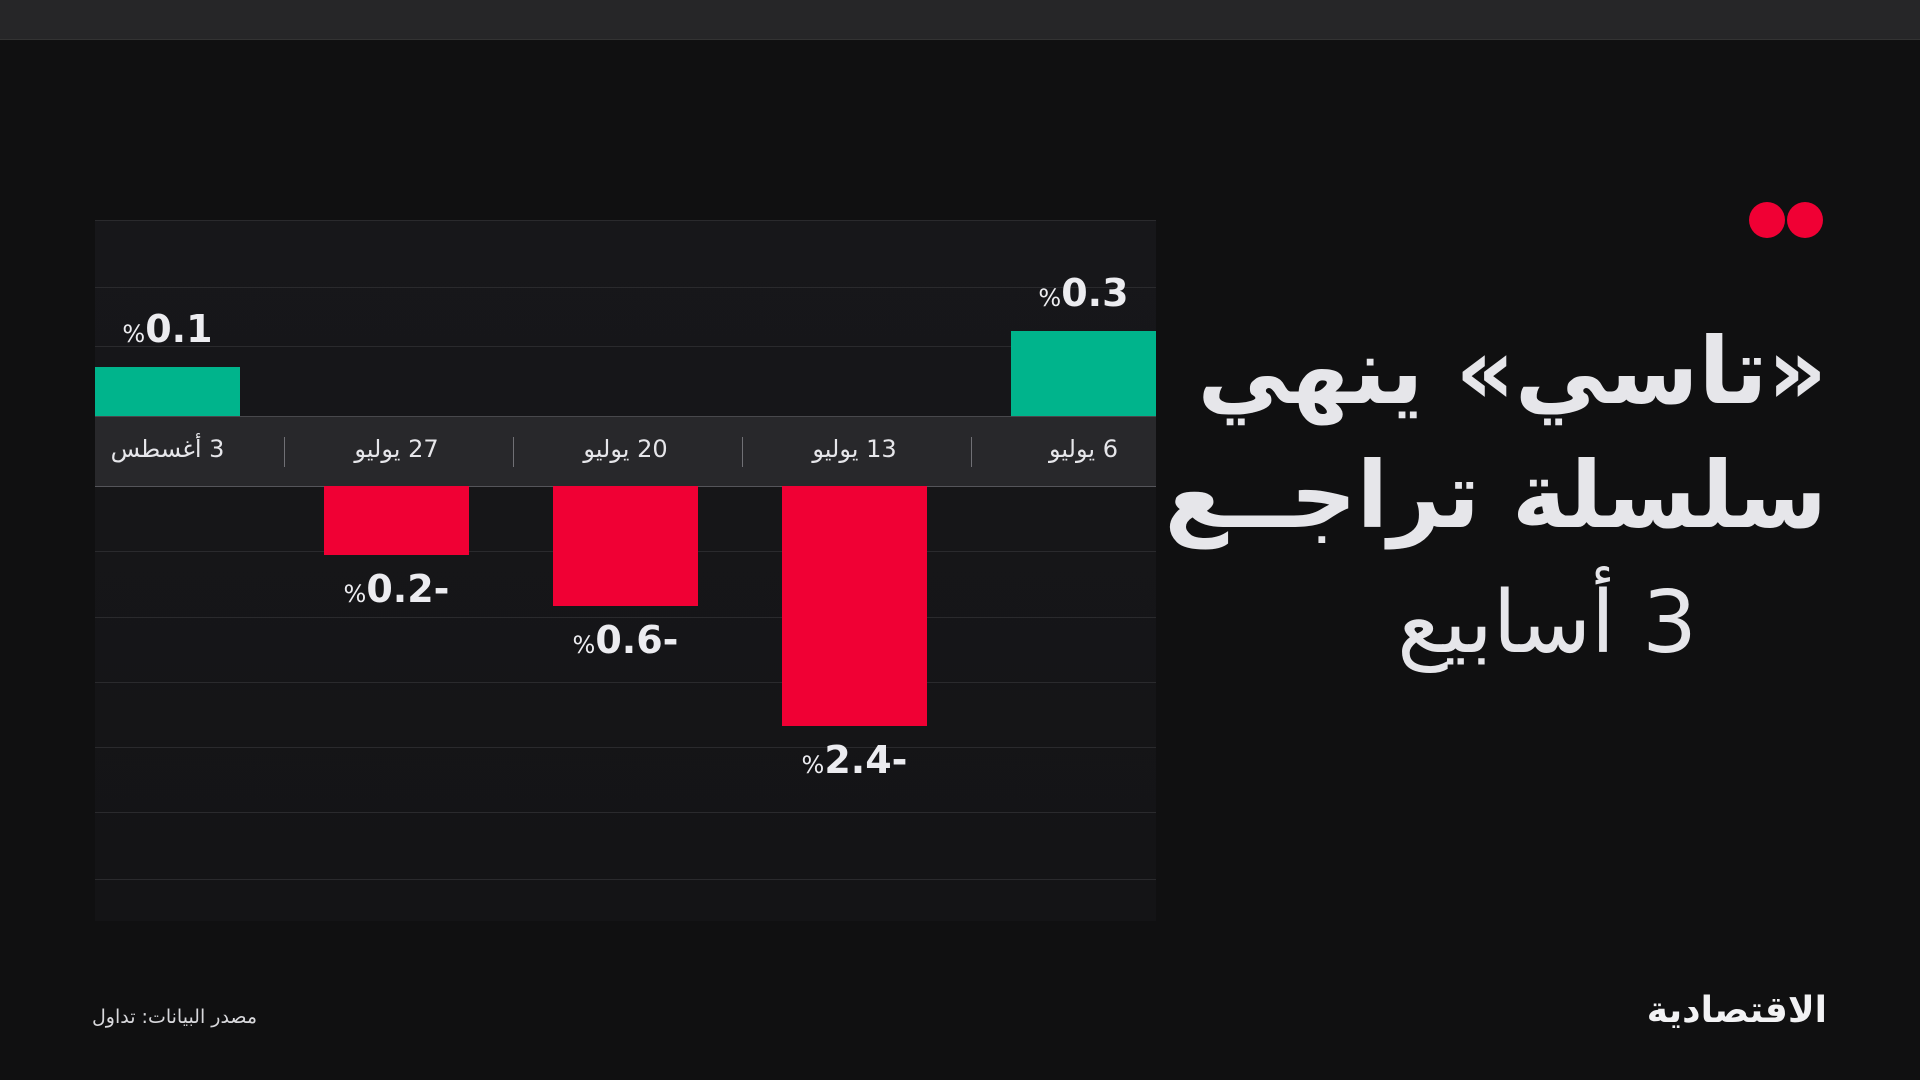 The width and height of the screenshot is (1920, 1080). What do you see at coordinates (1083, 293) in the screenshot?
I see `data-label: %0.3` at bounding box center [1083, 293].